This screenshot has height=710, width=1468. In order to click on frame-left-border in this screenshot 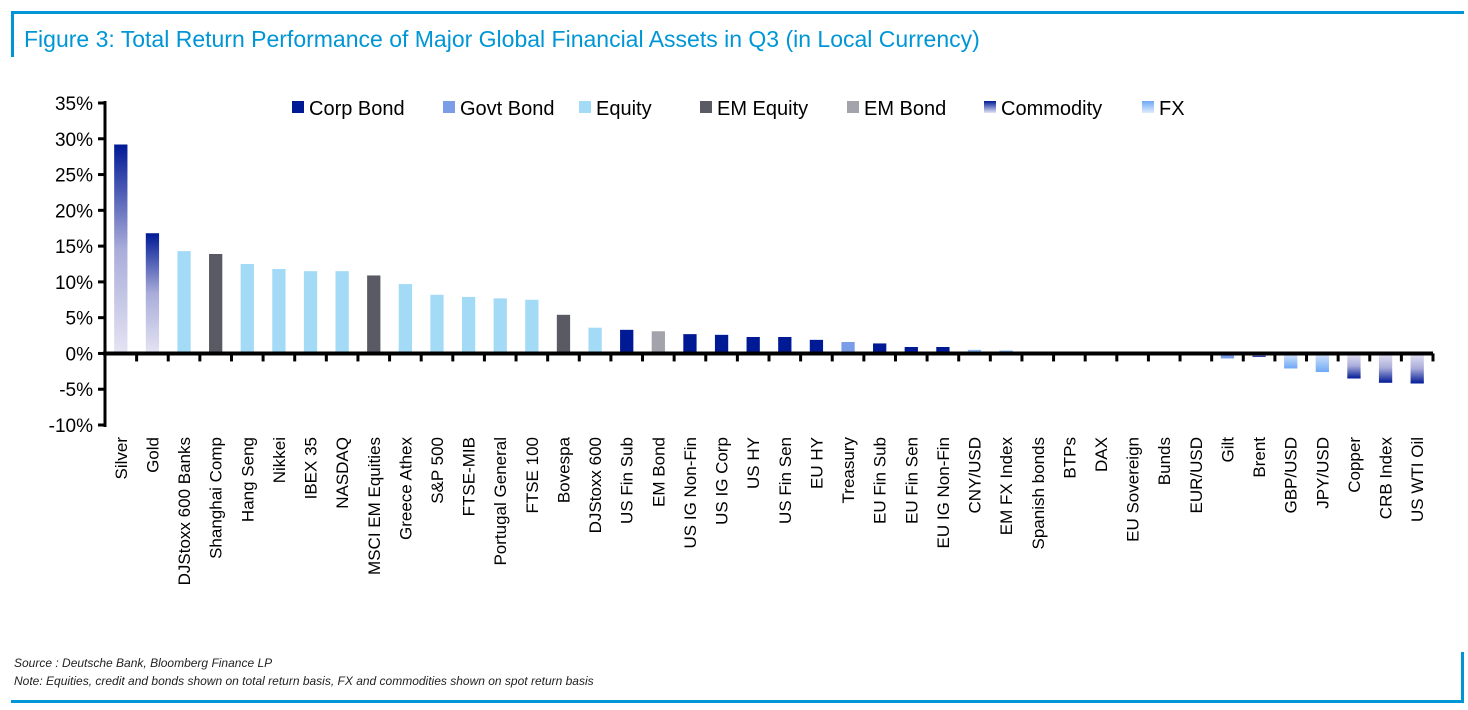, I will do `click(12, 34)`.